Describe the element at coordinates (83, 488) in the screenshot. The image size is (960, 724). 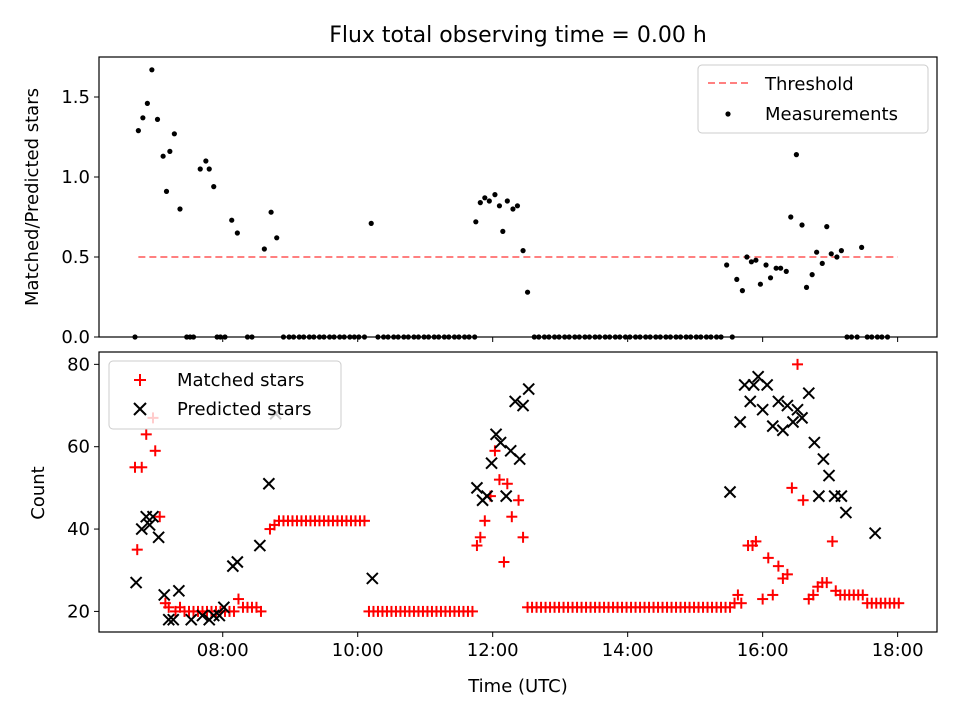
I see `count-y-axis: 20 40 60 80` at that location.